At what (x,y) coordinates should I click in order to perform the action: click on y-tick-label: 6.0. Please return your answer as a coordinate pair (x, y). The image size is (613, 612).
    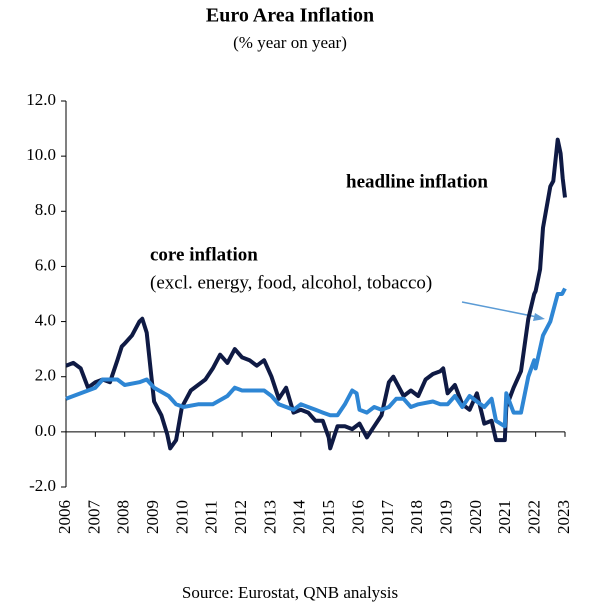
    Looking at the image, I should click on (45, 264).